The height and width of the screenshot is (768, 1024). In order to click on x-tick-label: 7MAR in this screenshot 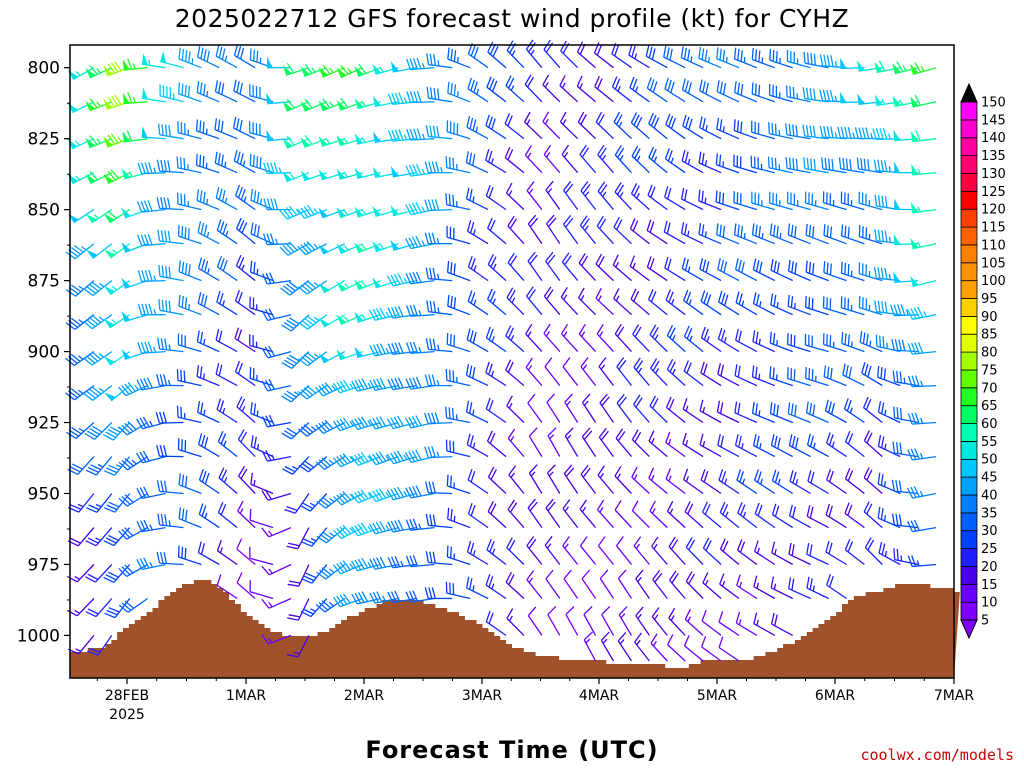, I will do `click(954, 696)`.